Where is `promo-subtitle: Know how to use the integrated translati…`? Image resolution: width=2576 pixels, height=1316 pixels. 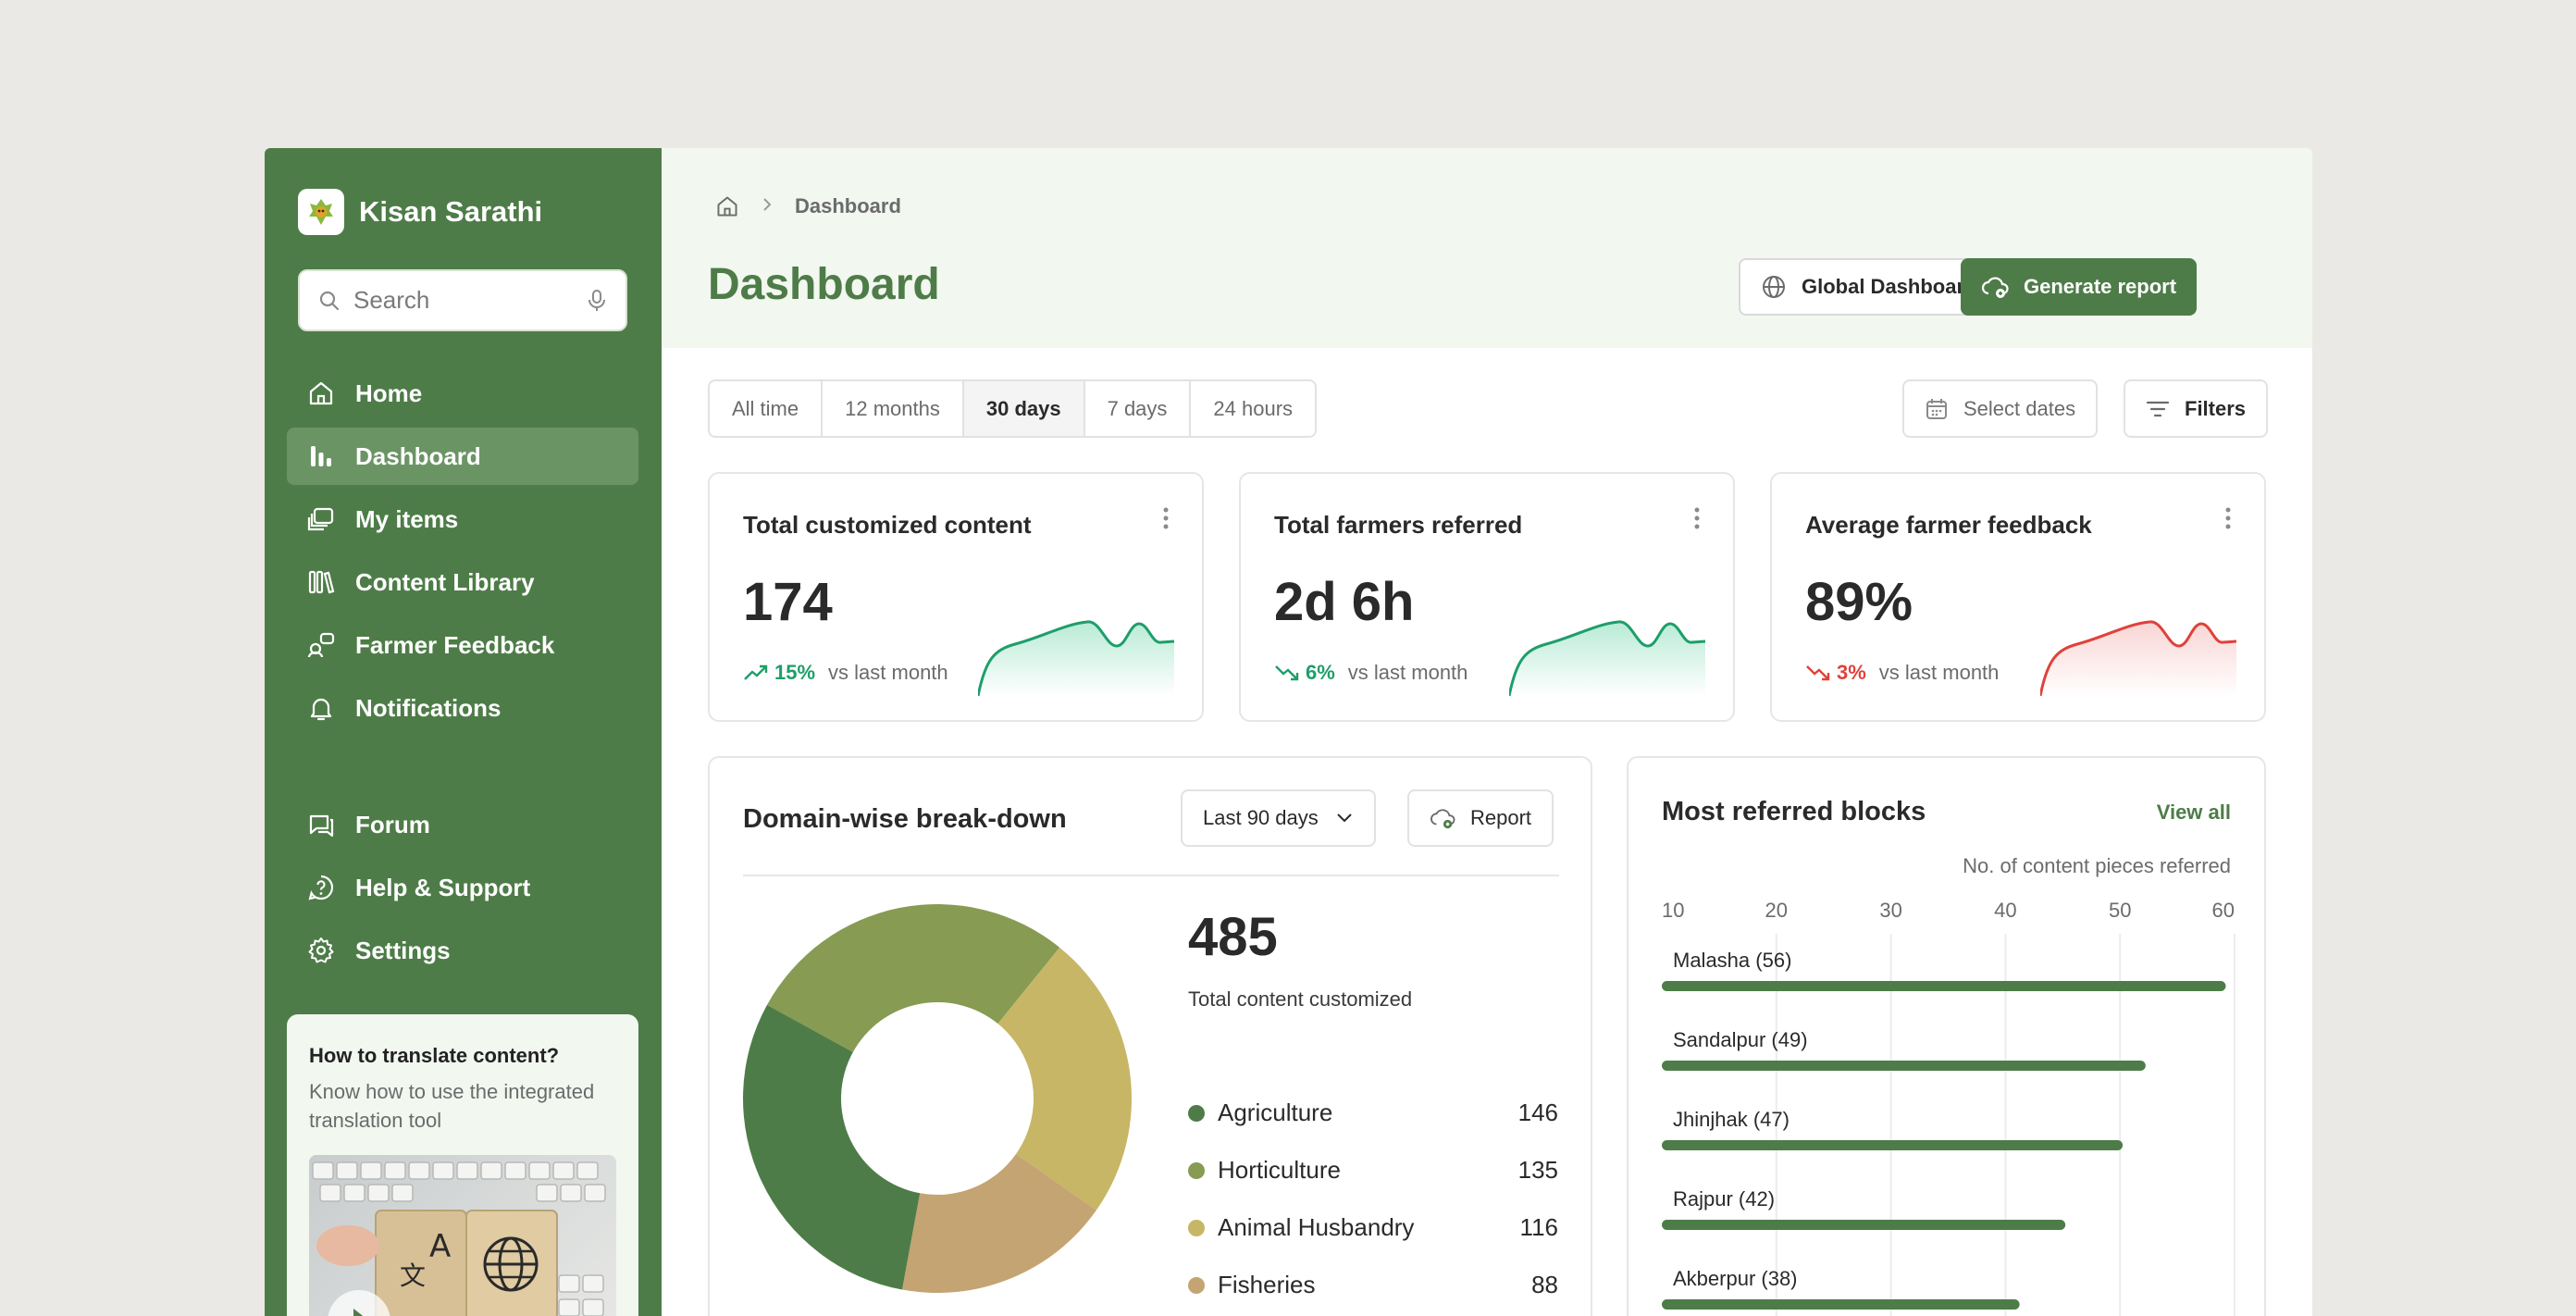
promo-subtitle: Know how to use the integrated translati… is located at coordinates (452, 1106).